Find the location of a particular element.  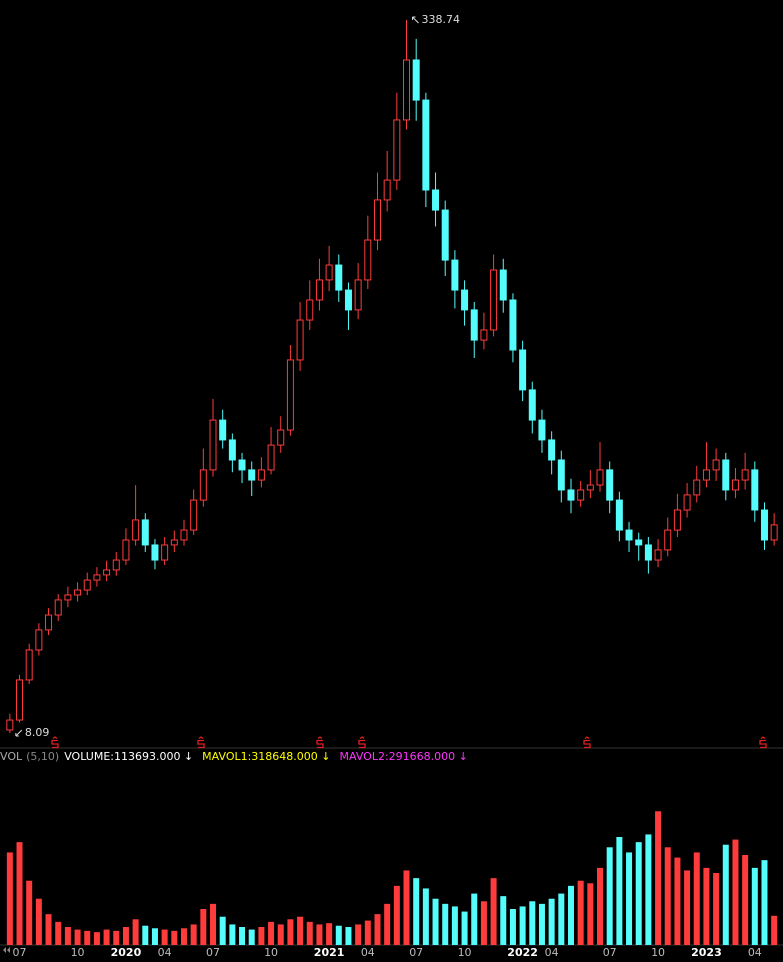

x-tick-label: 2022 is located at coordinates (522, 952).